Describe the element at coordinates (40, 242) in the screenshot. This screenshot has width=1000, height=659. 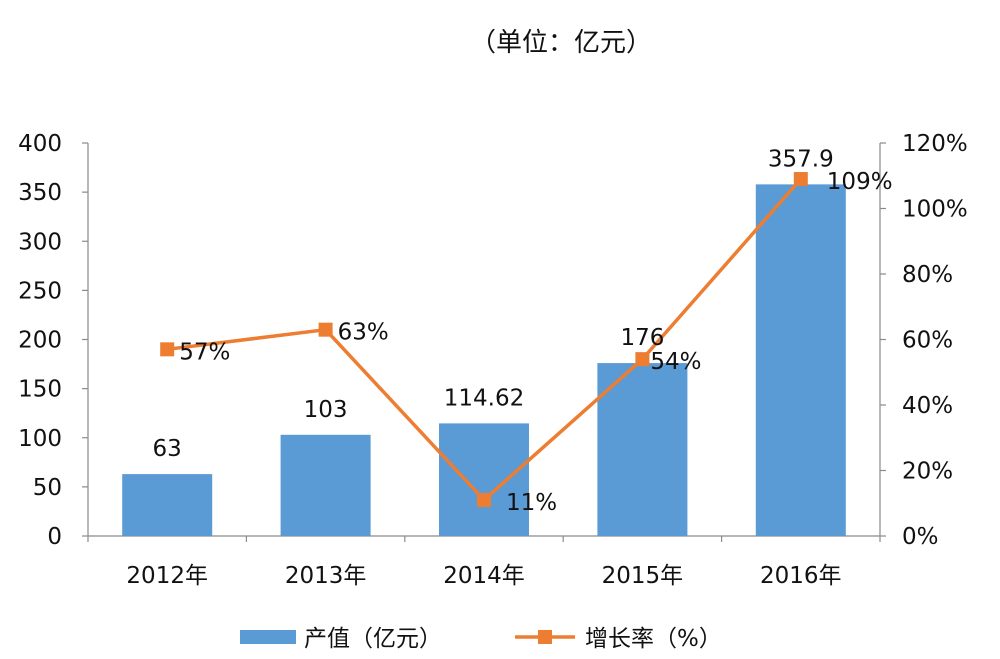
I see `y-left-tick-label: 300` at that location.